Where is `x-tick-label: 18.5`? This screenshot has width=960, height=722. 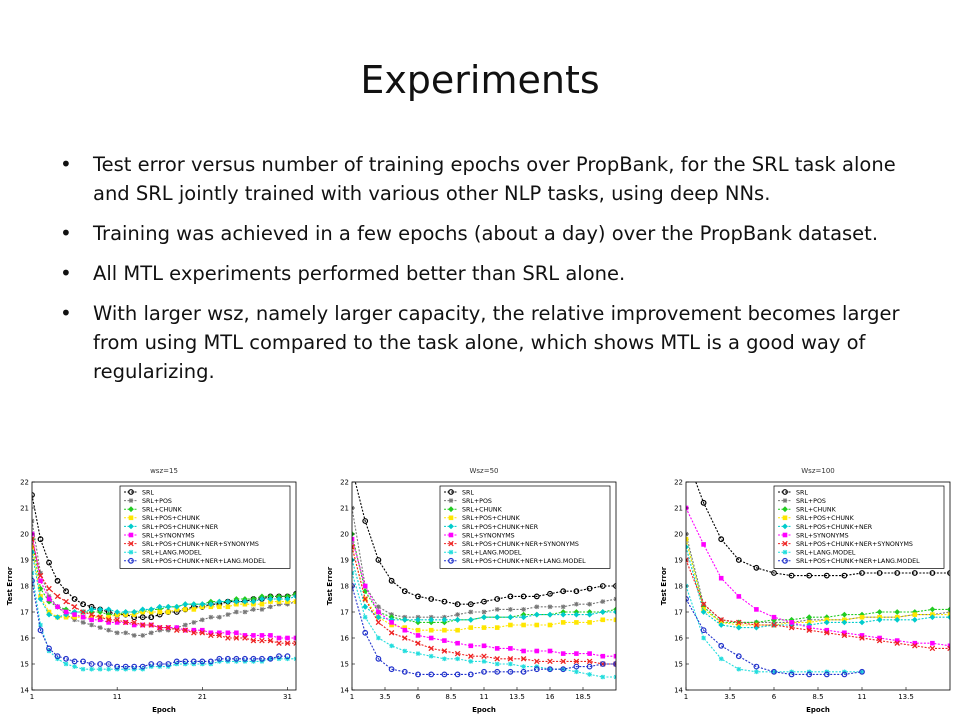 x-tick-label: 18.5 is located at coordinates (583, 697).